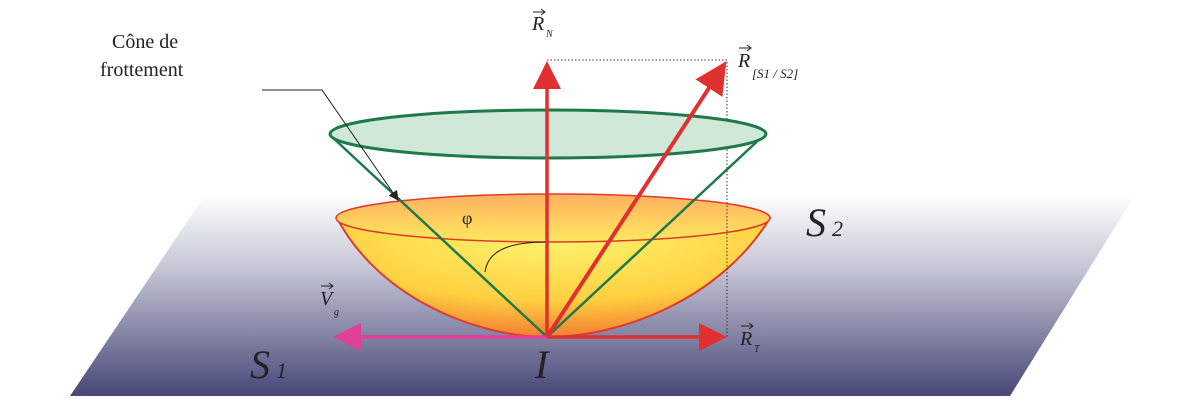 The width and height of the screenshot is (1200, 420). What do you see at coordinates (549, 34) in the screenshot?
I see `svg-text: N` at bounding box center [549, 34].